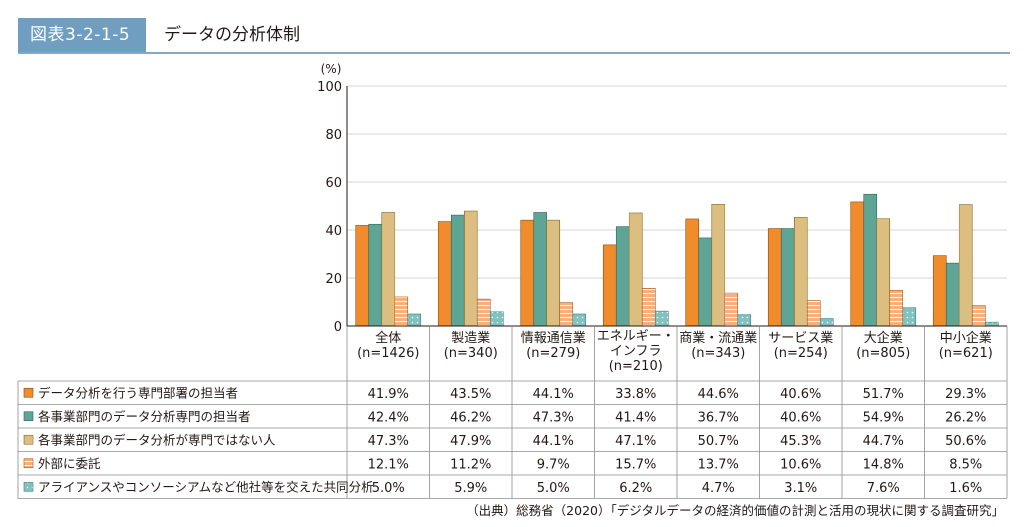 This screenshot has width=1024, height=527. I want to click on bar-s3-c7, so click(978, 316).